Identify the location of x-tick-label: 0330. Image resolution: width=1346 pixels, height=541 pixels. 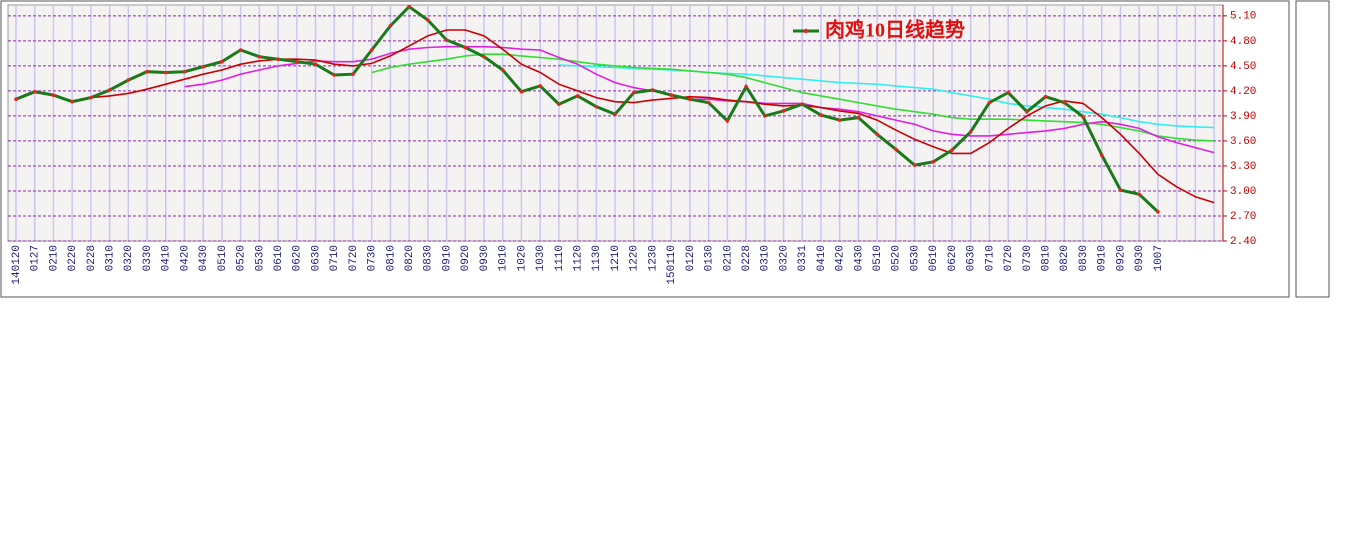
(148, 258).